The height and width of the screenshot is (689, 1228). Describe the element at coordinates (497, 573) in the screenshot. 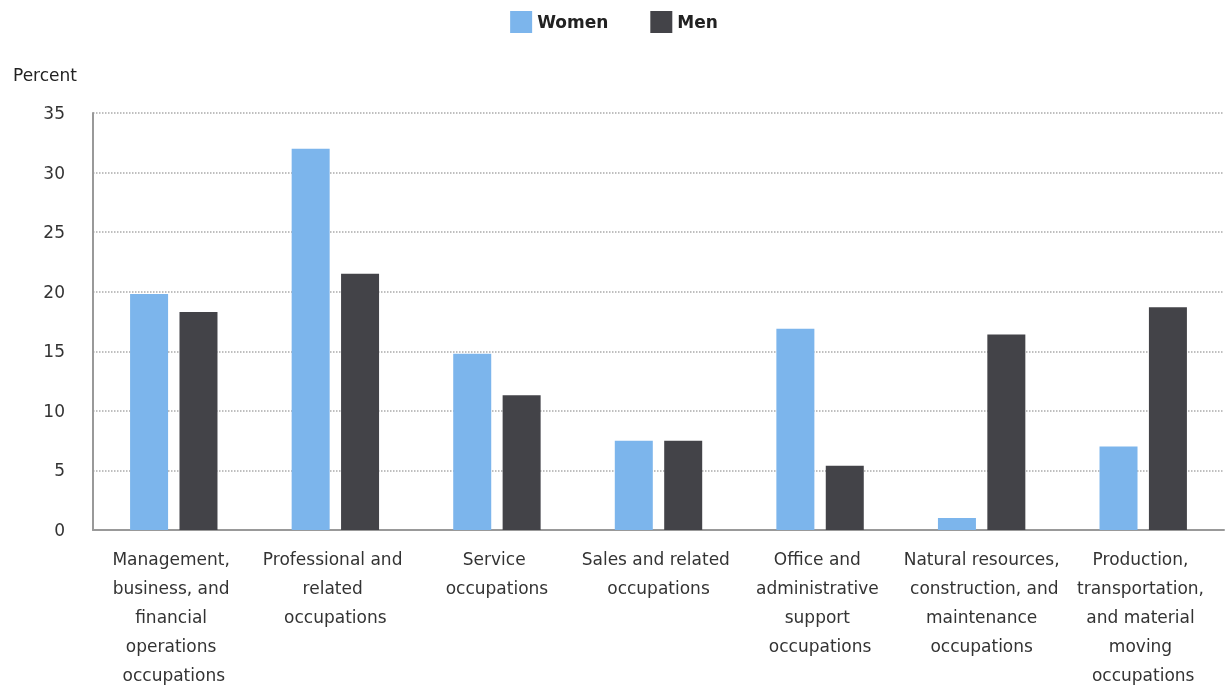

I see `x-tick-label: Service occupations` at that location.